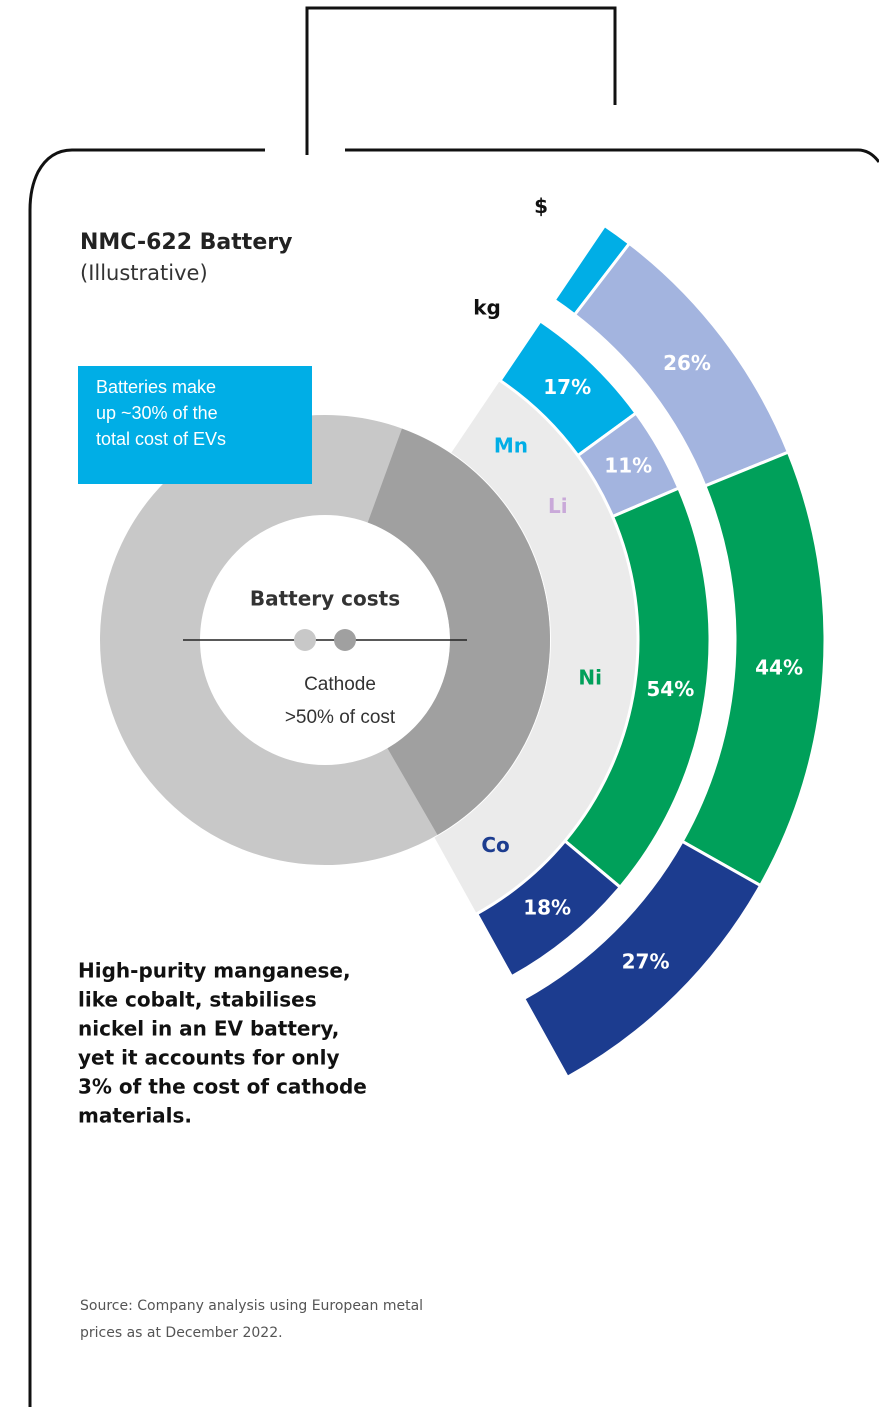 This screenshot has width=879, height=1407. I want to click on segment-label: 26%, so click(687, 363).